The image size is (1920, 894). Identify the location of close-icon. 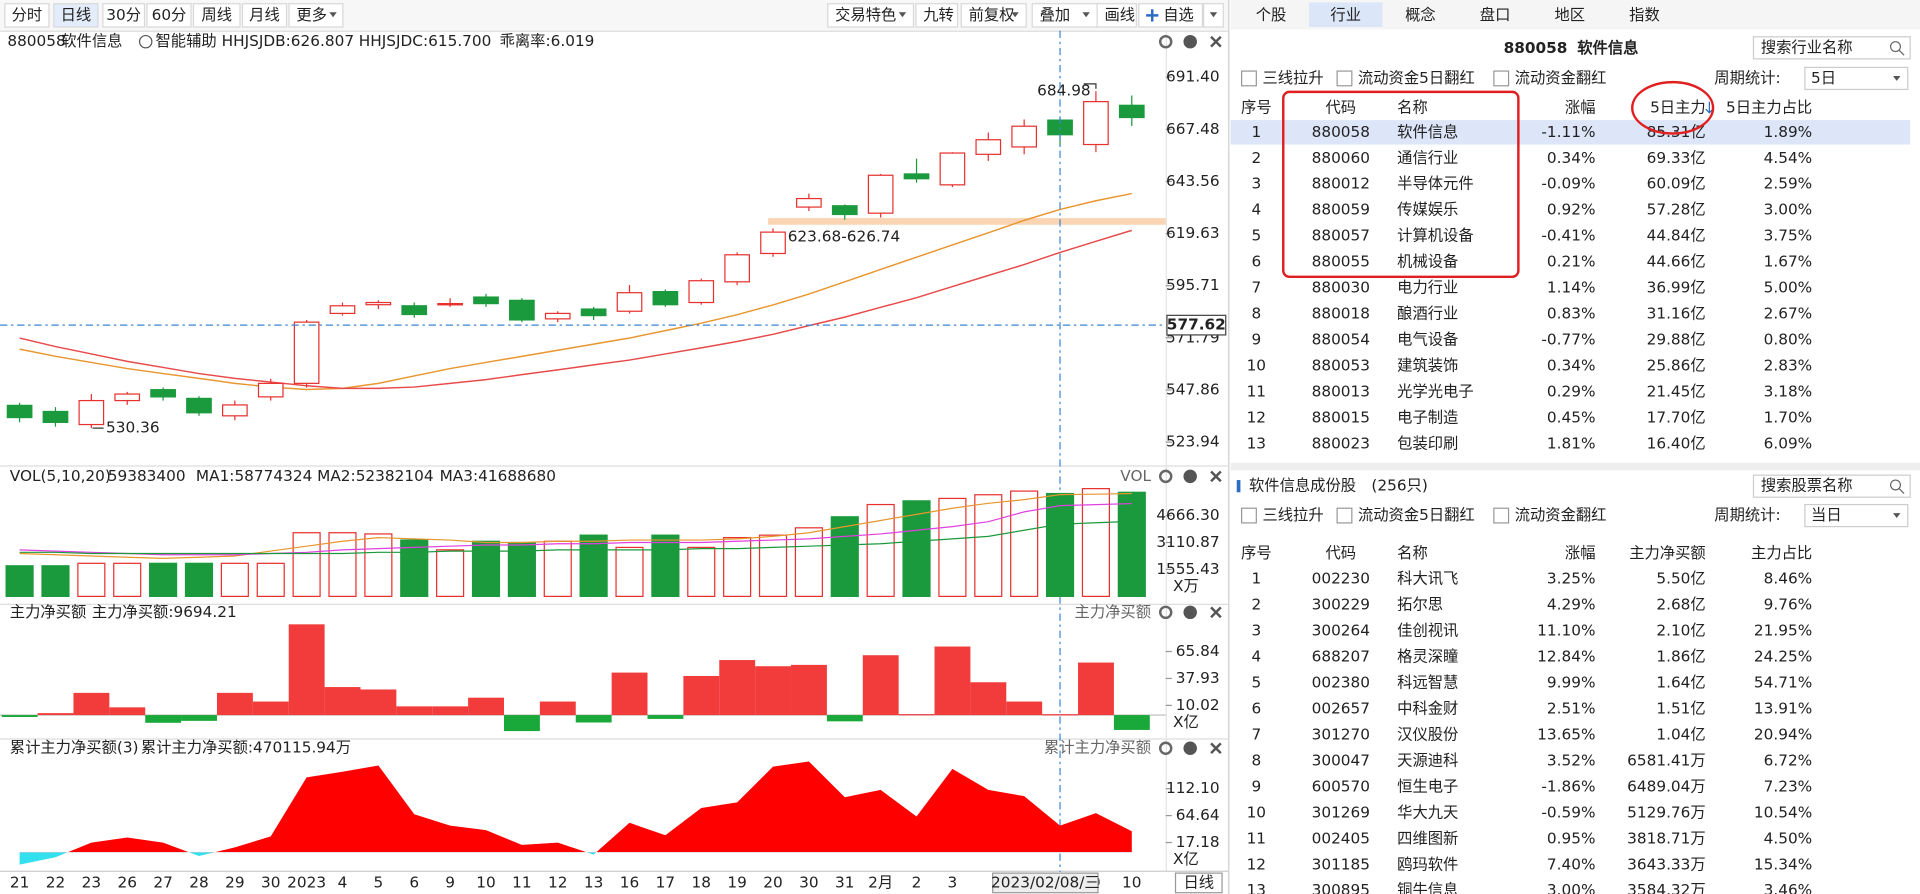
(1216, 476).